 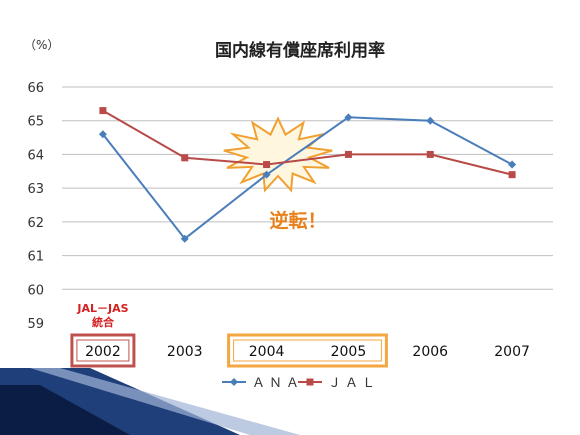 What do you see at coordinates (102, 308) in the screenshot?
I see `merger-annotation-line1: JAL－JAS` at bounding box center [102, 308].